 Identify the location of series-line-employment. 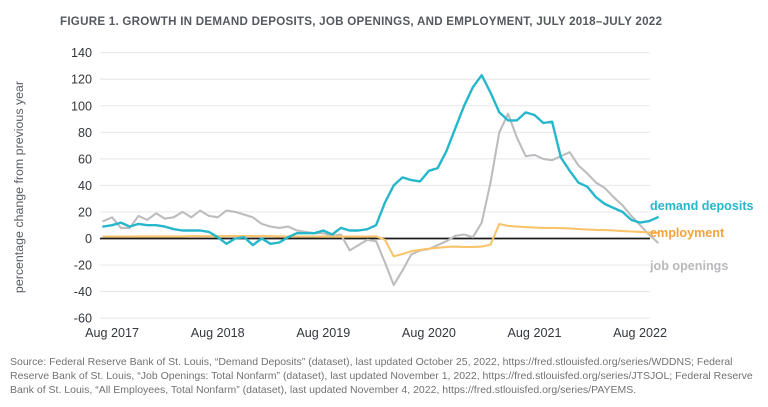
(380, 240).